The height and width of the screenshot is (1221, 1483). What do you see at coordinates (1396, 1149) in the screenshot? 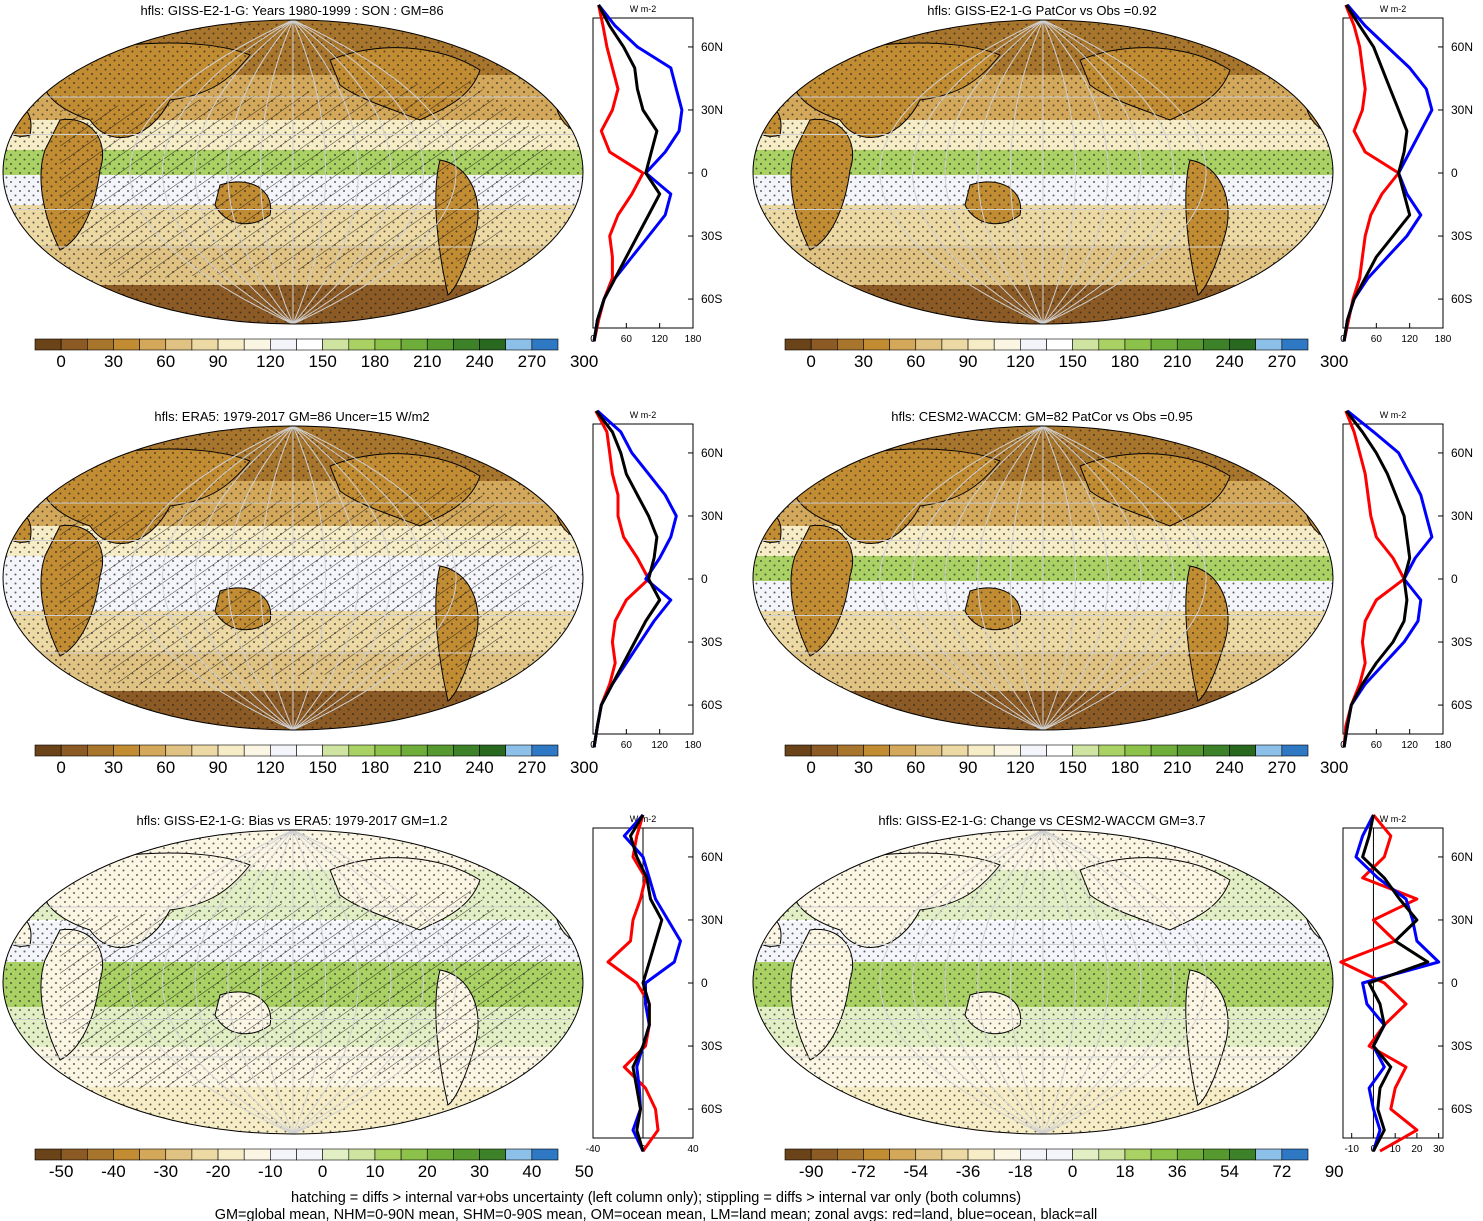
I see `x-tick-label: 10` at bounding box center [1396, 1149].